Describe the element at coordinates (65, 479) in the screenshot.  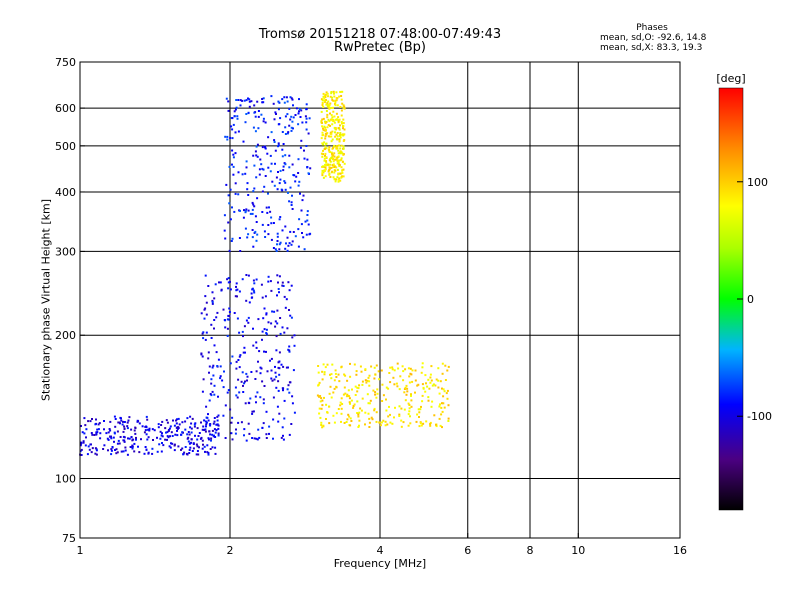
I see `y-tick-label: 100` at that location.